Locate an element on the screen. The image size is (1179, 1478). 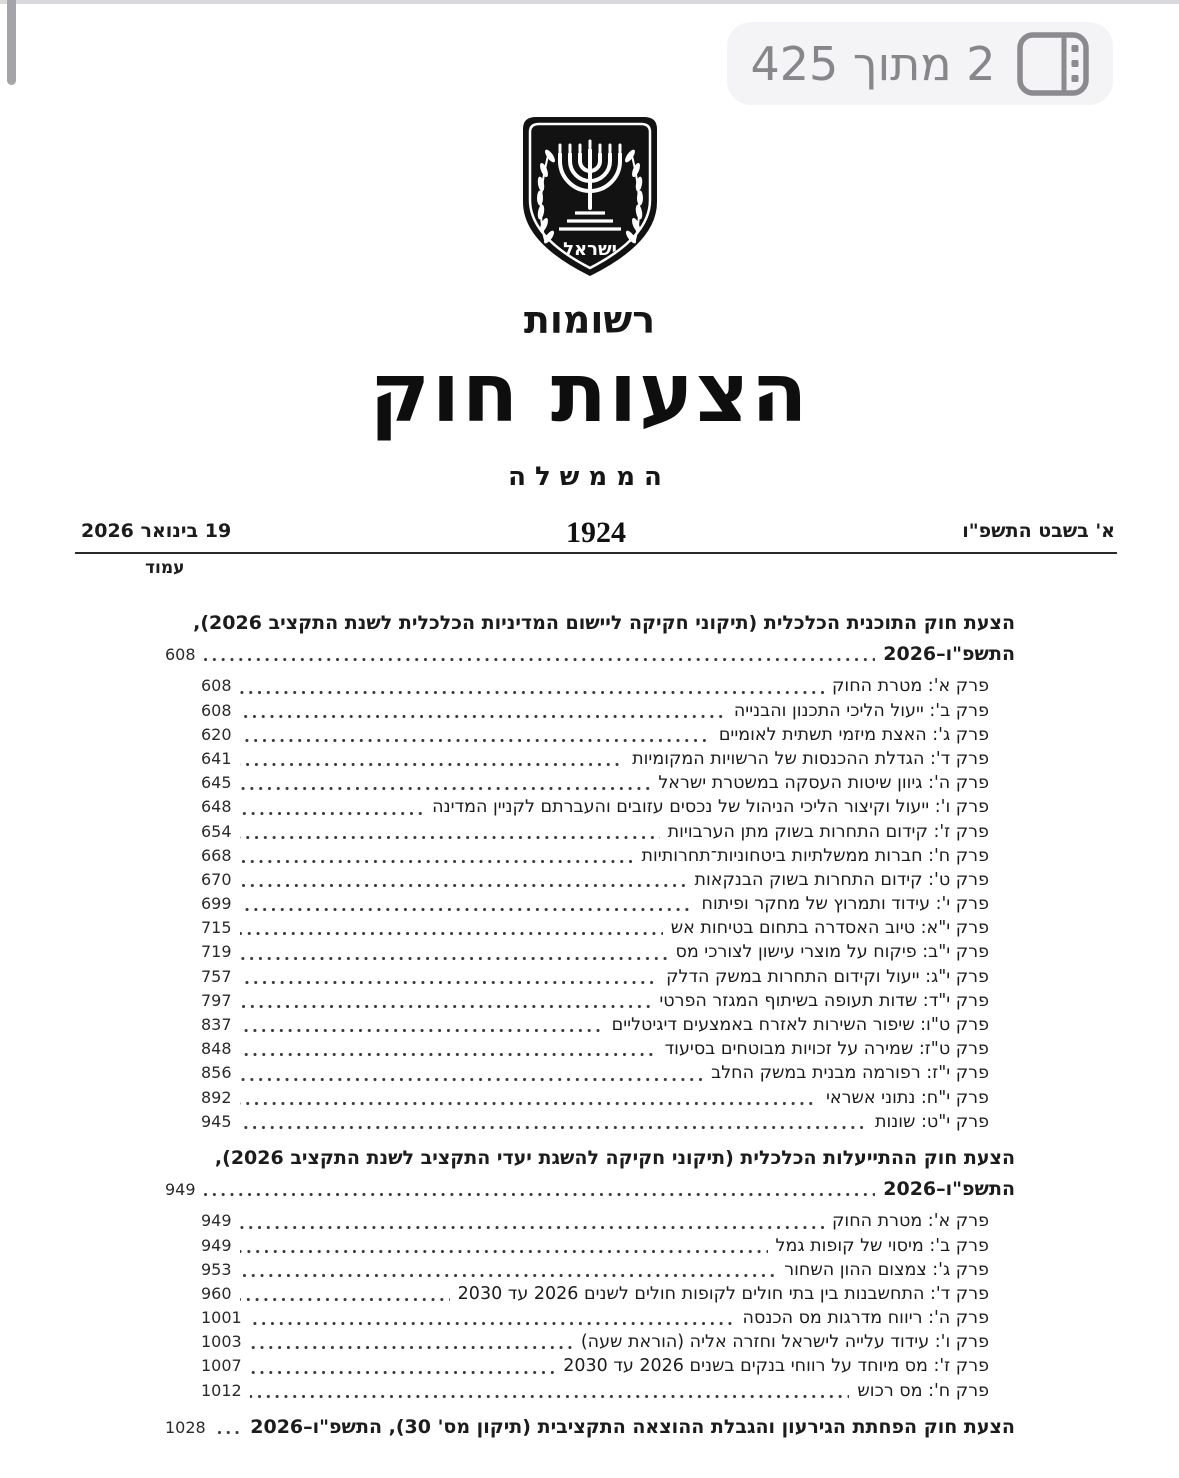
entry-page: 1007 is located at coordinates (221, 1366).